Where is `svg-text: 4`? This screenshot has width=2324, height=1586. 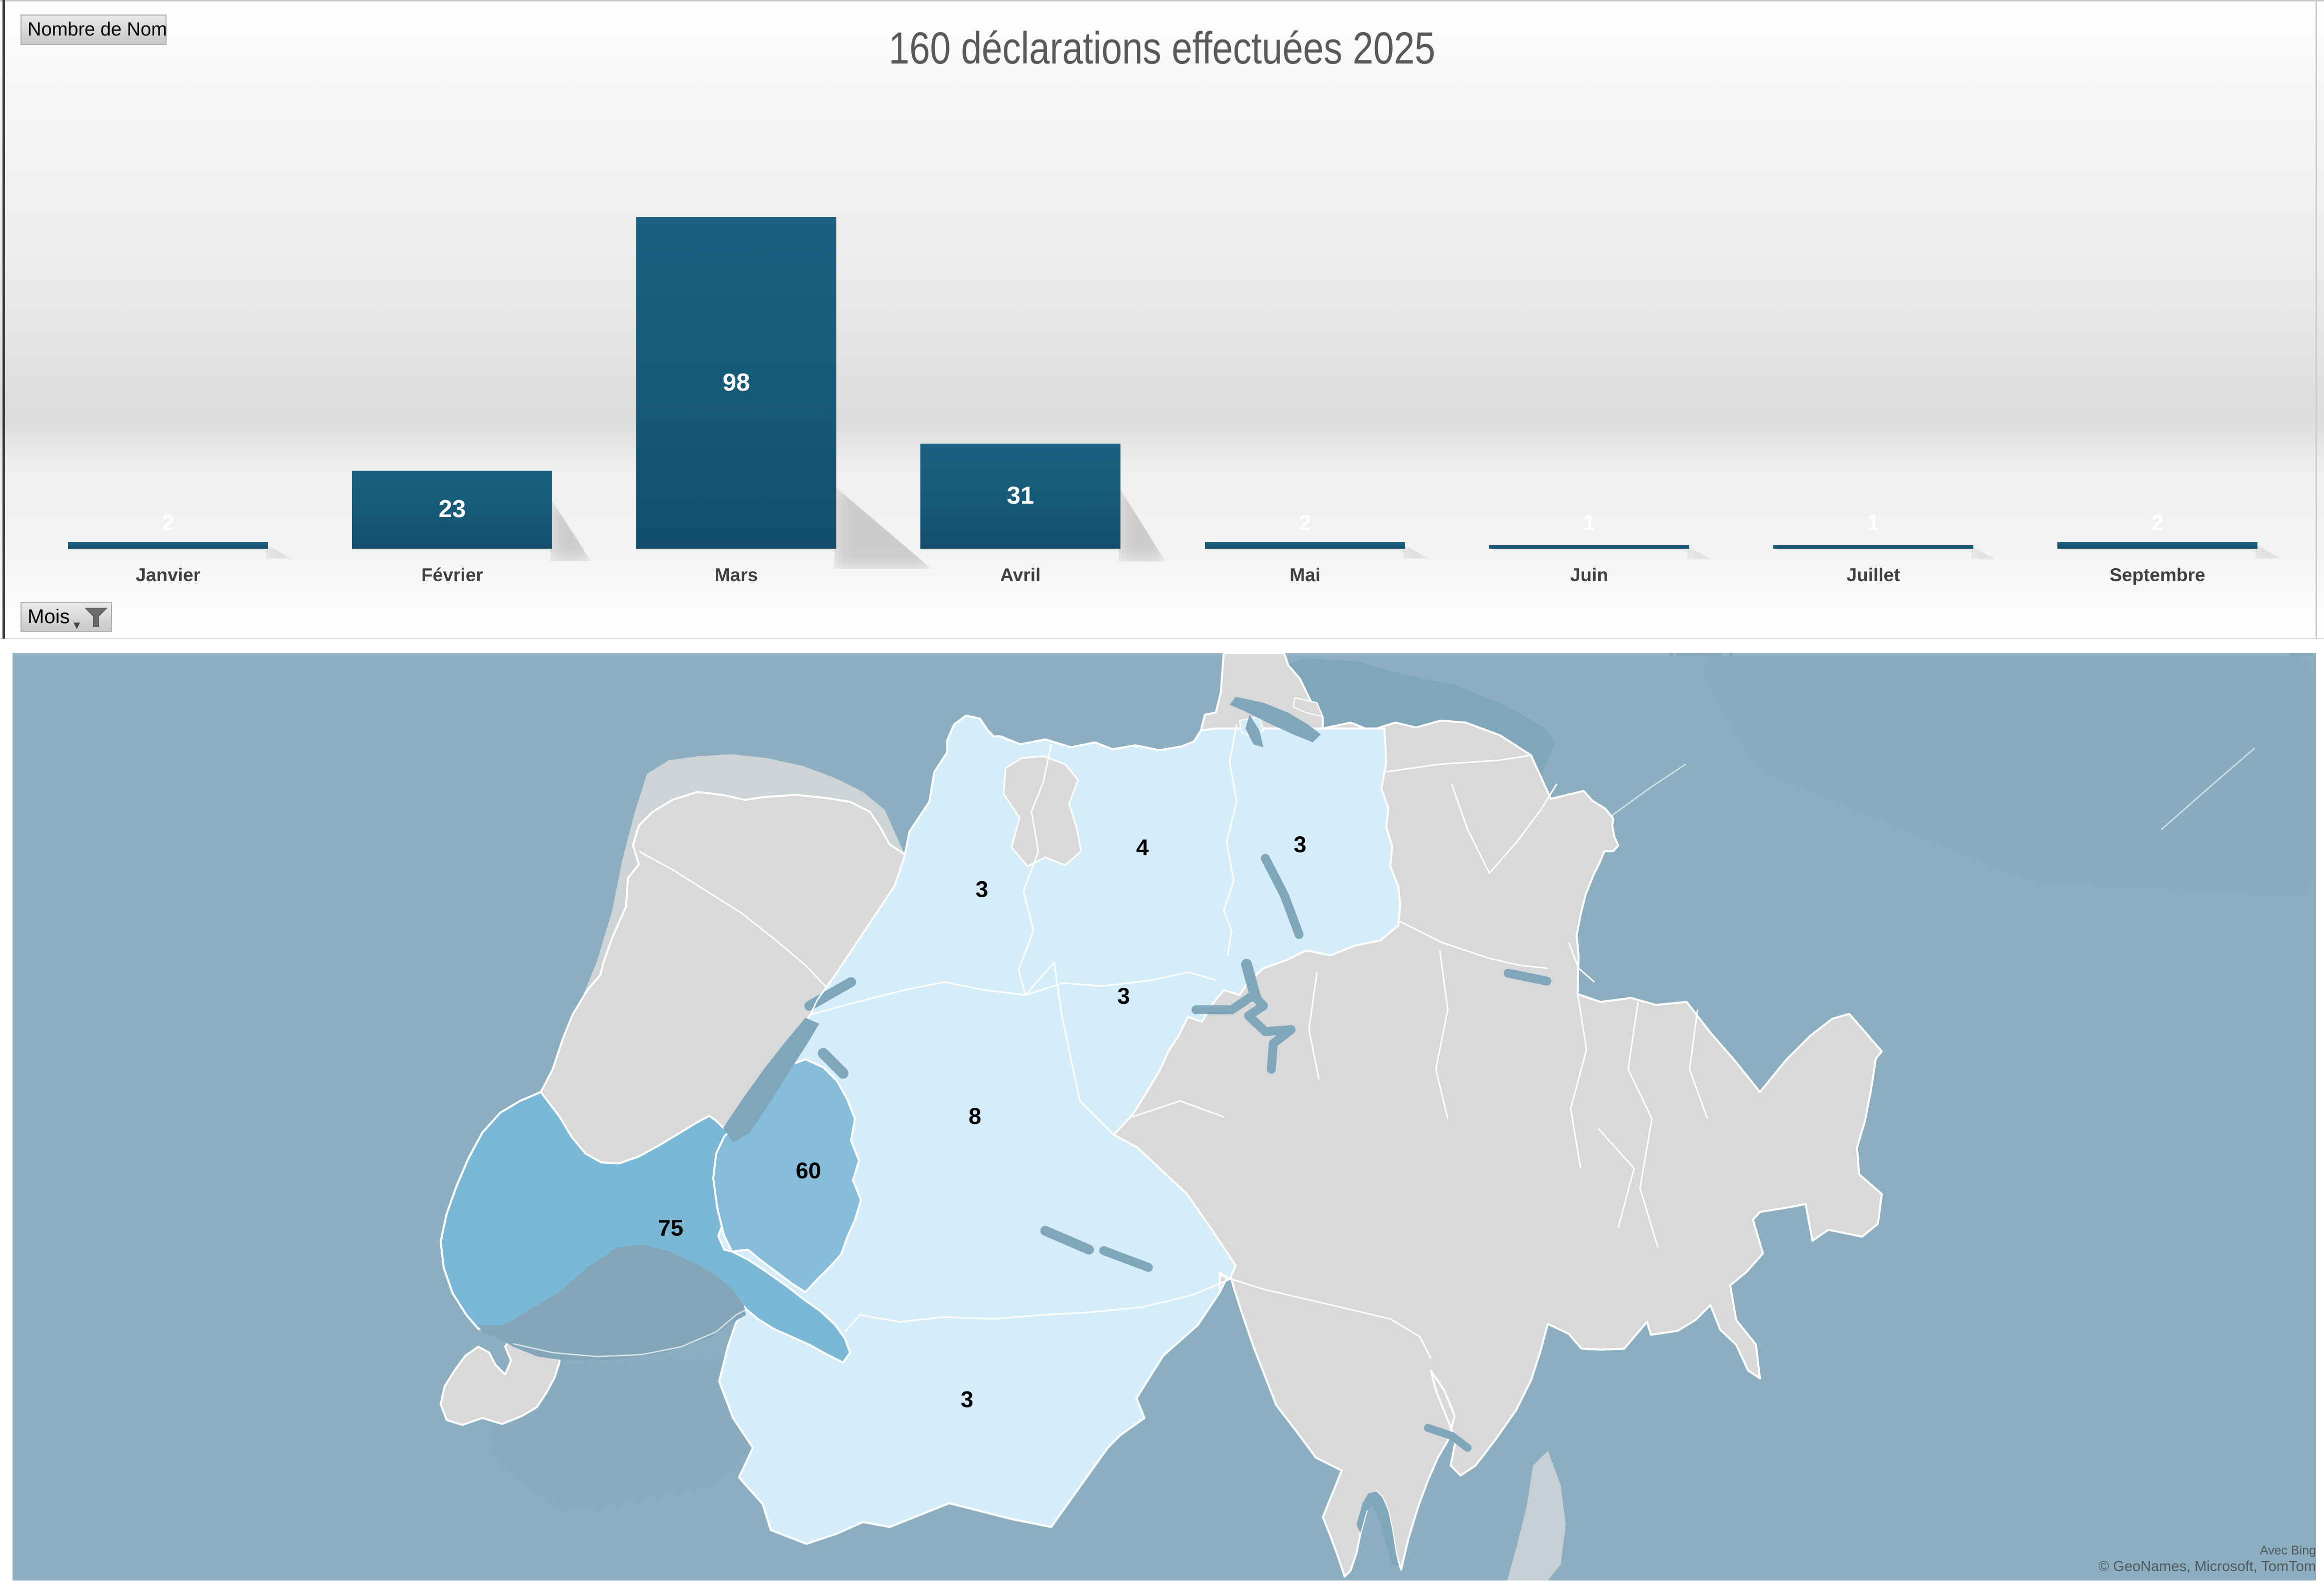 svg-text: 4 is located at coordinates (1142, 848).